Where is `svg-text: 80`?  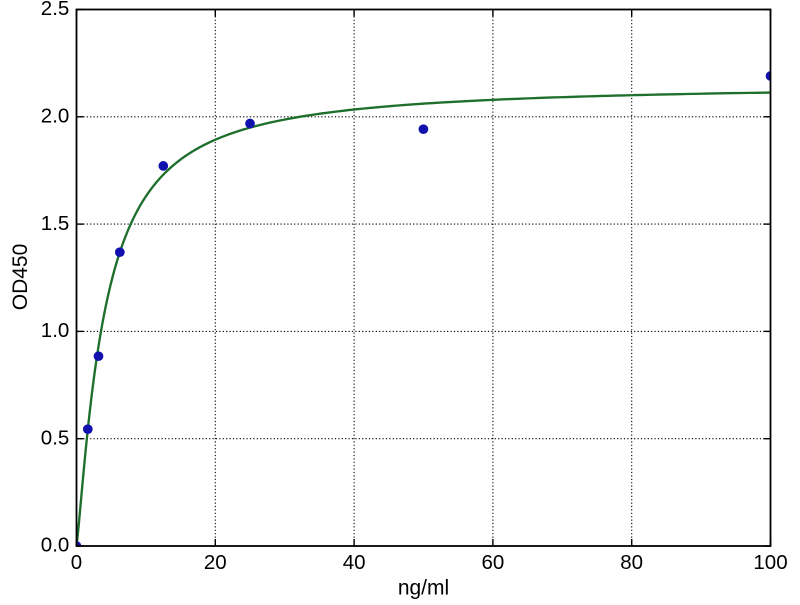 svg-text: 80 is located at coordinates (631, 562).